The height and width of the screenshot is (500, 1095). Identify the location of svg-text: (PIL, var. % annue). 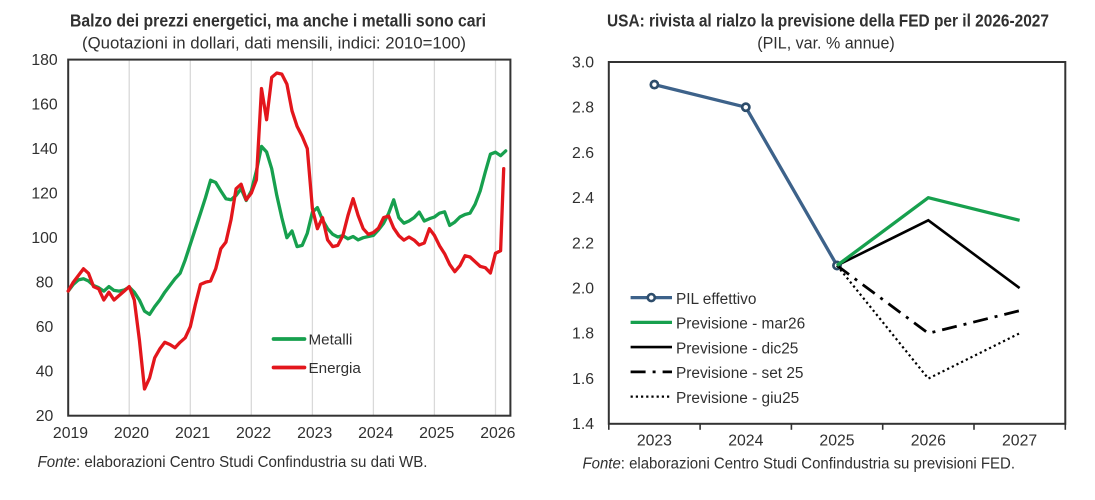
(826, 44).